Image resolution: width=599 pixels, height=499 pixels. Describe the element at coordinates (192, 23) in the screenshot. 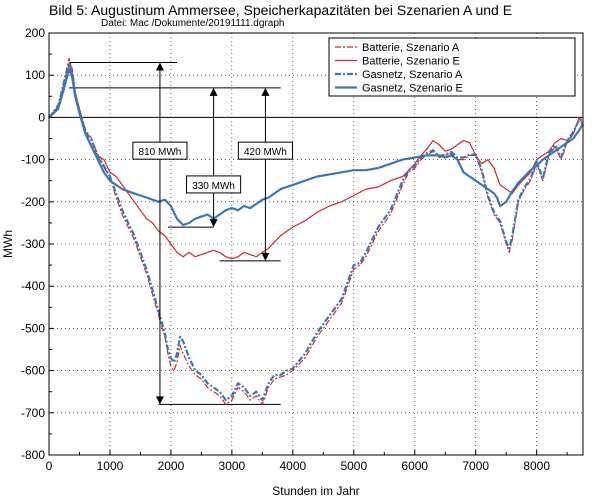

I see `chart-subtitle: Datei: Mac /Dokumente/20191111.dgraph` at that location.